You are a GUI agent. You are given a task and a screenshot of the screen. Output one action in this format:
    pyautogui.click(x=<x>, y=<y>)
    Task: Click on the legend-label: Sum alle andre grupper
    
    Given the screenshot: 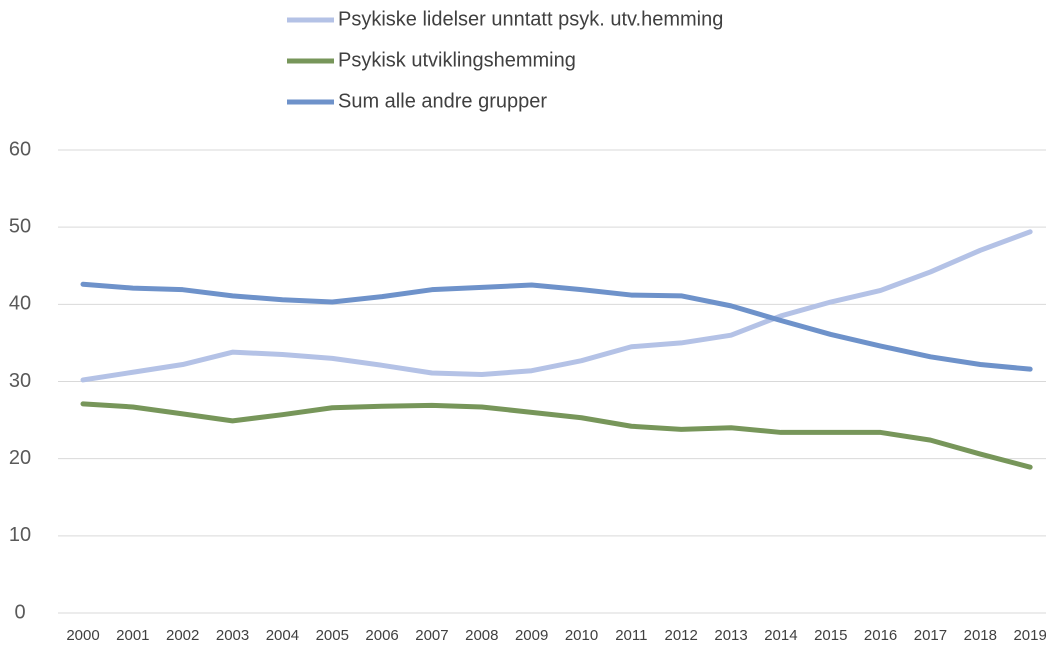 What is the action you would take?
    pyautogui.click(x=442, y=101)
    